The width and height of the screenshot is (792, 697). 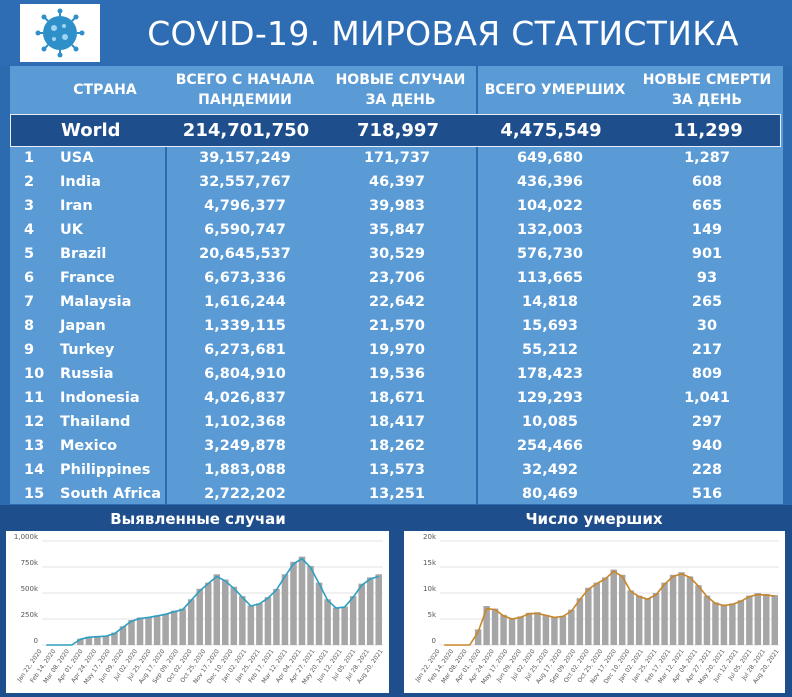 I want to click on column-header-country: СТРАНА, so click(x=105, y=90).